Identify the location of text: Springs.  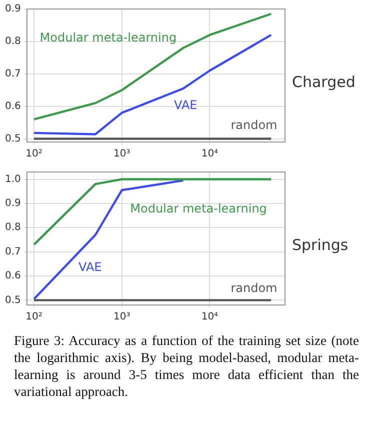
(320, 245).